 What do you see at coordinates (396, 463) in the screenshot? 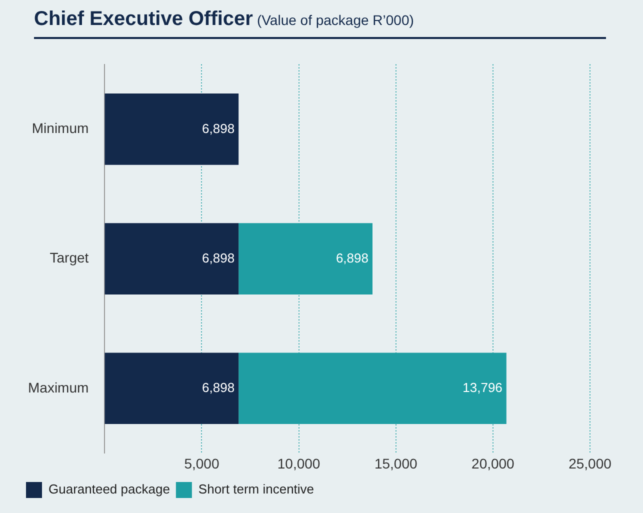
I see `x-tick-label: 15,000` at bounding box center [396, 463].